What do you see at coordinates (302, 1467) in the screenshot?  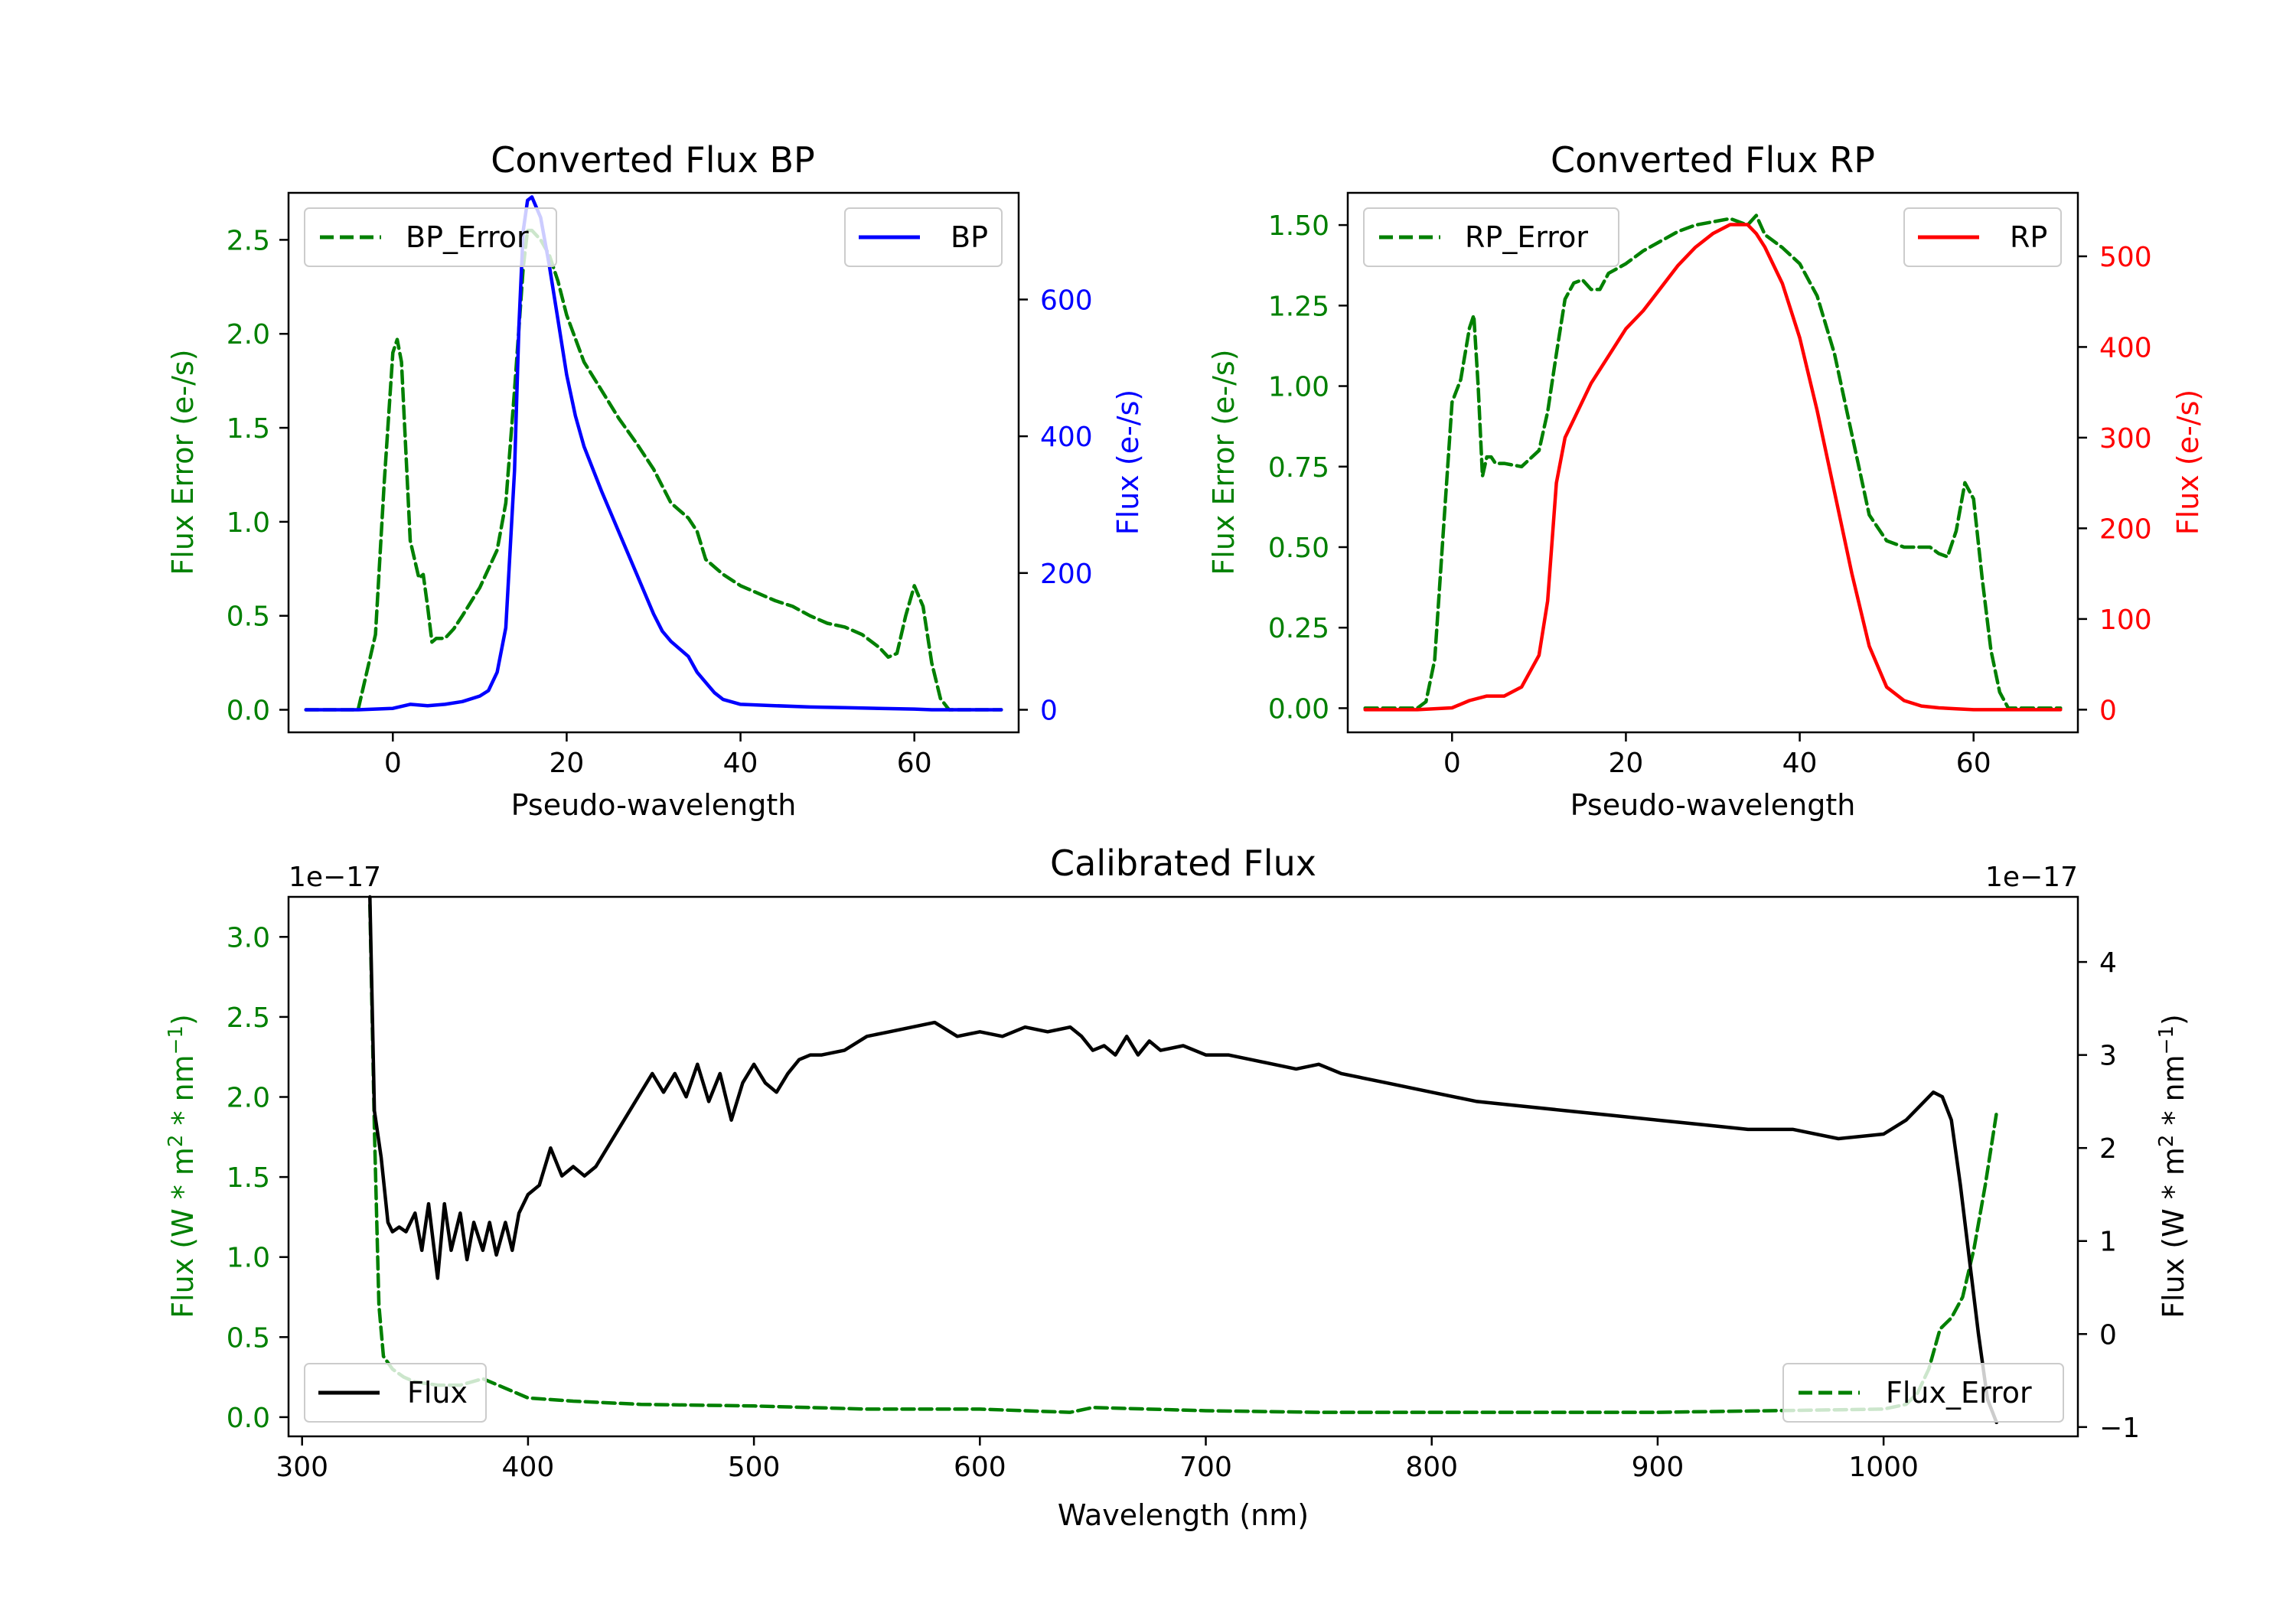 I see `cal-x-tick-label: 300` at bounding box center [302, 1467].